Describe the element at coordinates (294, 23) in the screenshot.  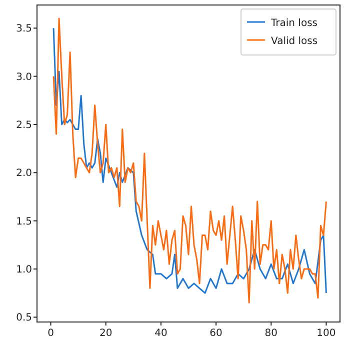
I see `legend-label: Train loss` at that location.